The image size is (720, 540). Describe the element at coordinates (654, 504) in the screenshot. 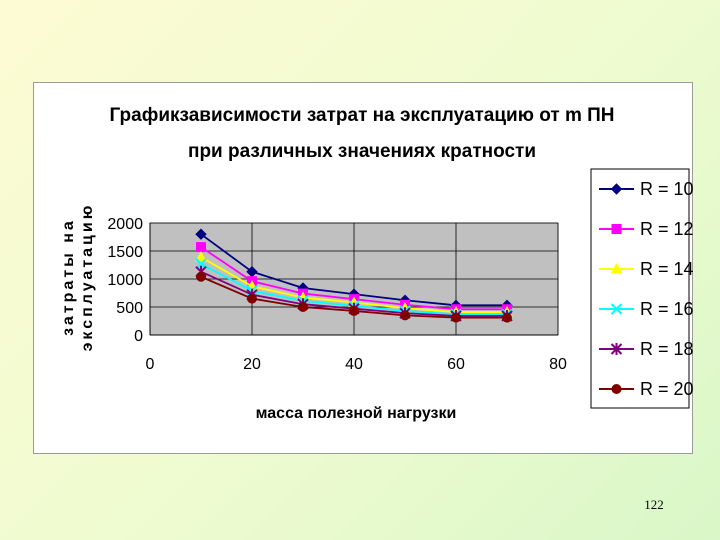

I see `page-number: 122` at that location.